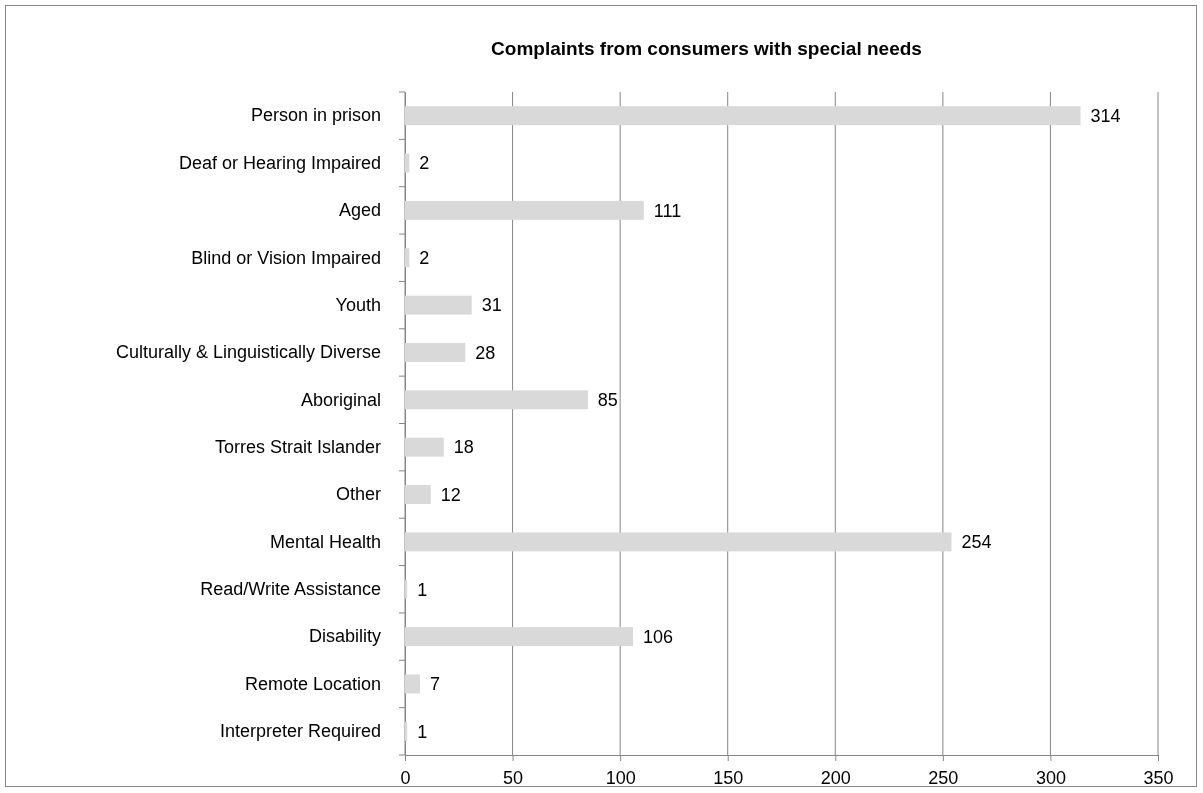 This screenshot has height=793, width=1203. Describe the element at coordinates (344, 636) in the screenshot. I see `y-tick-label: Disability` at that location.